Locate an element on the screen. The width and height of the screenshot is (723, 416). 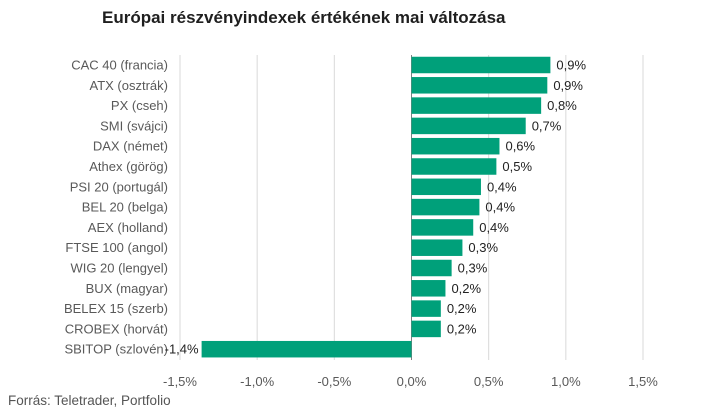
category-label: BUX (magyar) is located at coordinates (127, 288).